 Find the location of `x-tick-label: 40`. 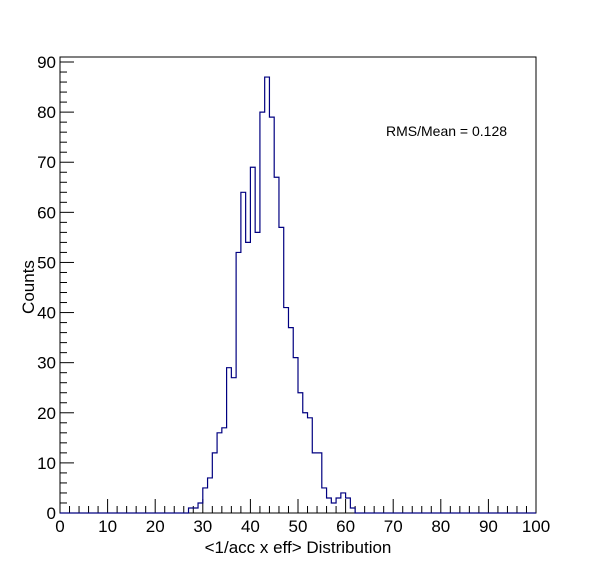

x-tick-label: 40 is located at coordinates (250, 526).